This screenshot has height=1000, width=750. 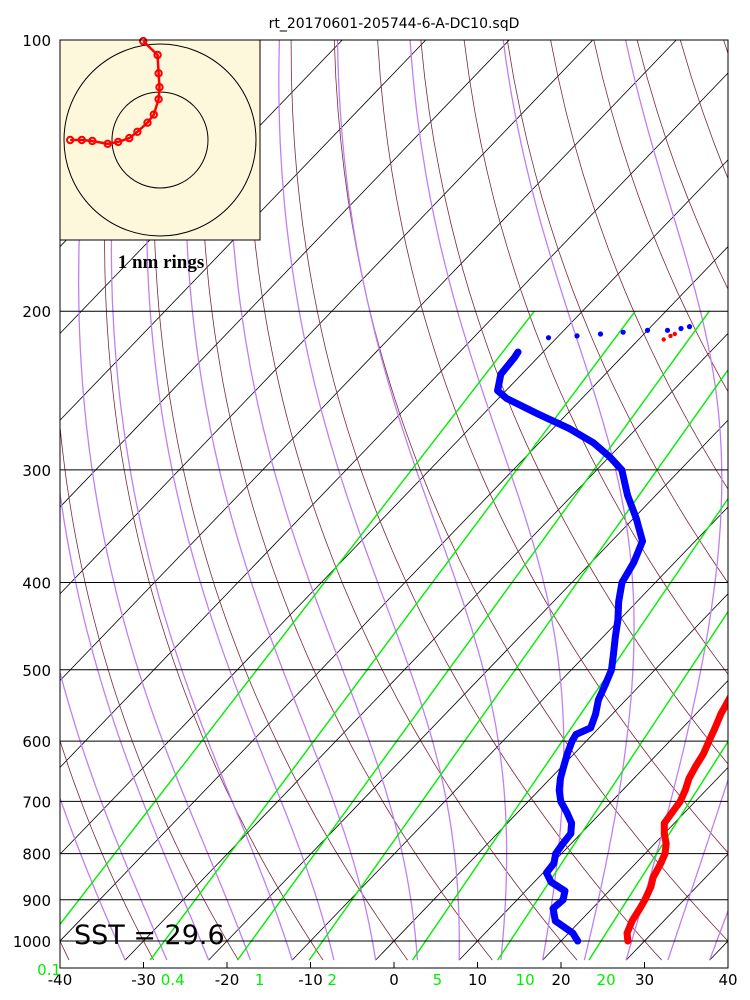 I want to click on mixing-ratio-label: 2, so click(x=332, y=980).